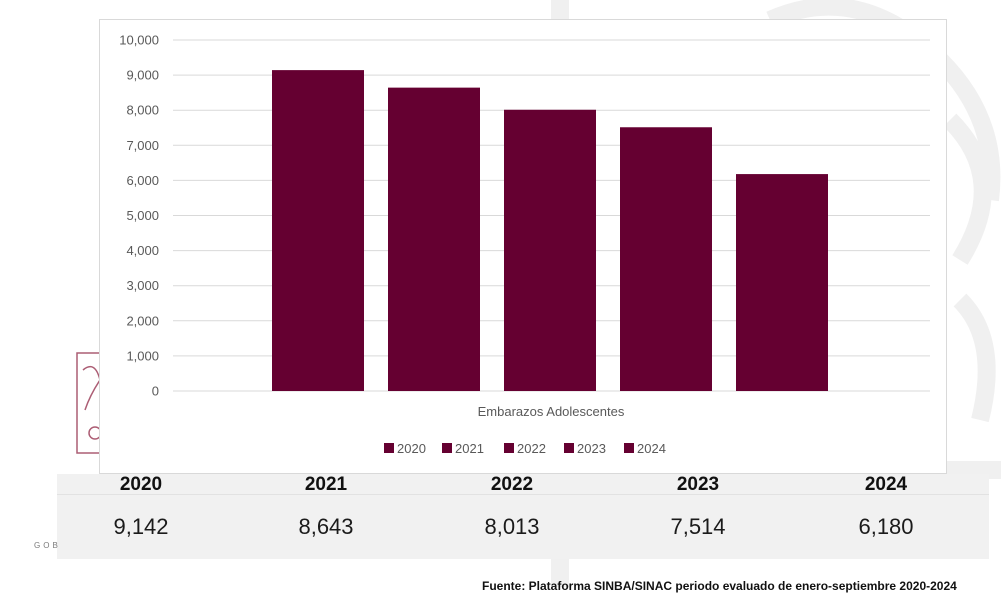  I want to click on legend-label: 2020, so click(411, 448).